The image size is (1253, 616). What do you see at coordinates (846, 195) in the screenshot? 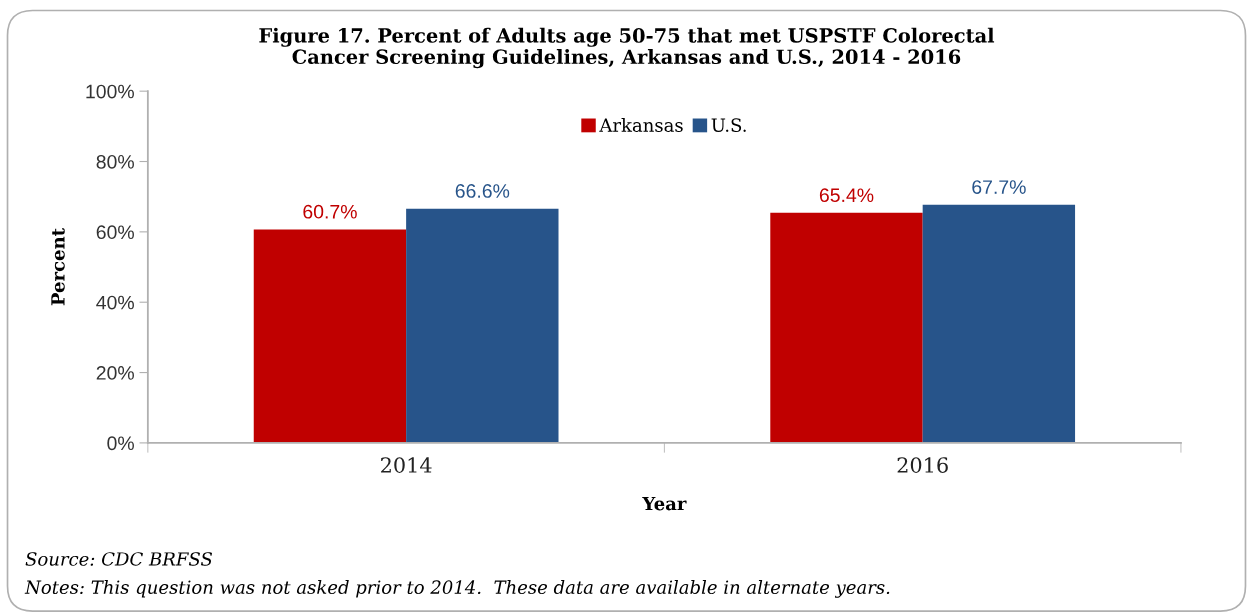
I see `data-label: 65.4%` at bounding box center [846, 195].